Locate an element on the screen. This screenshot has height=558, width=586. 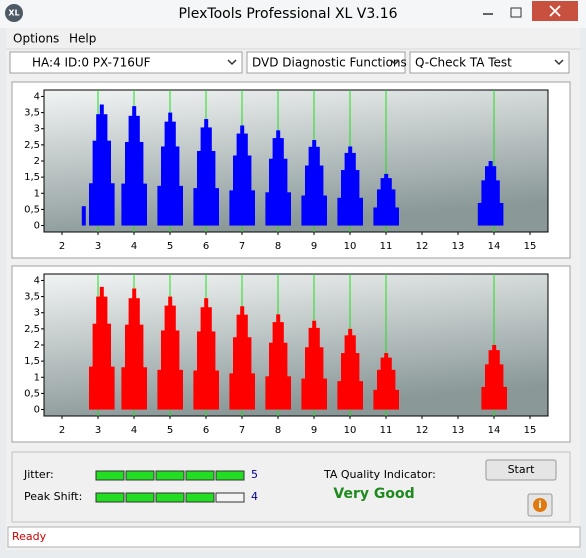
y-tick-label: 1,5 is located at coordinates (32, 361).